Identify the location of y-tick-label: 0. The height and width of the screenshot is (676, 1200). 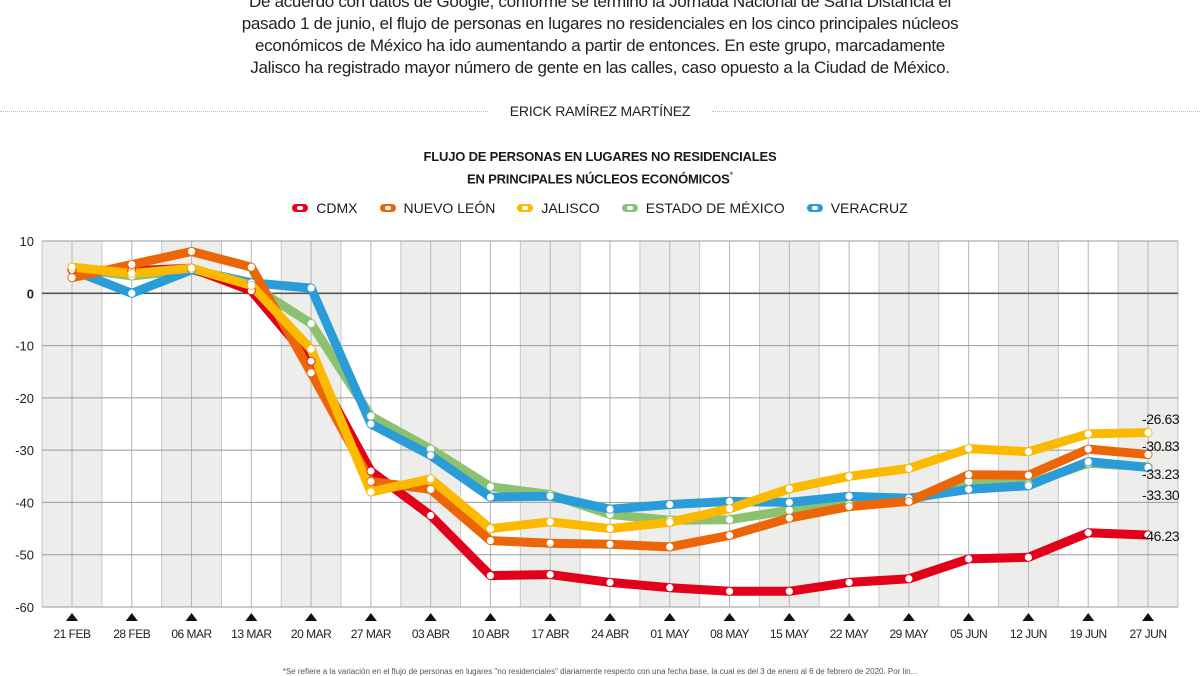
(30, 293).